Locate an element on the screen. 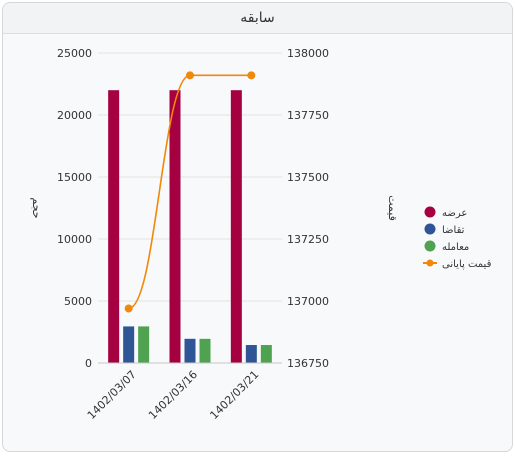  x-tick-label: 1402/03/21 is located at coordinates (234, 395).